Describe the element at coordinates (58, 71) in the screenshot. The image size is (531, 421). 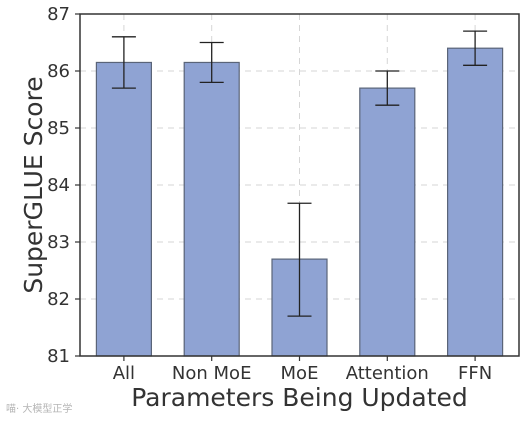
I see `y-tick-label: 86` at that location.